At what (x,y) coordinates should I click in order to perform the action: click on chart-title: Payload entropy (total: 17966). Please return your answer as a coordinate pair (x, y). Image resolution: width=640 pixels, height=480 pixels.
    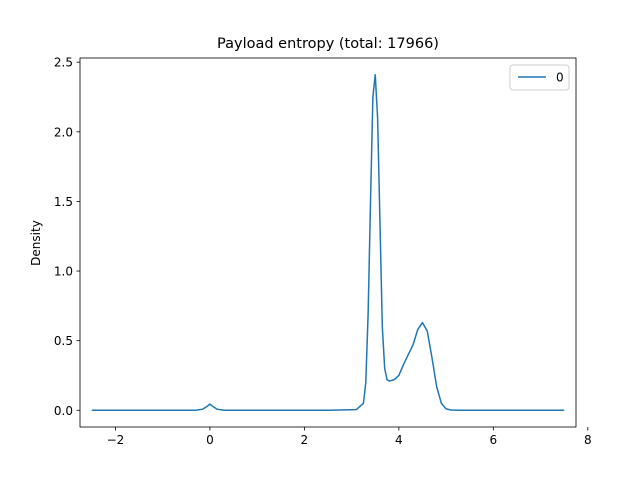
    Looking at the image, I should click on (328, 44).